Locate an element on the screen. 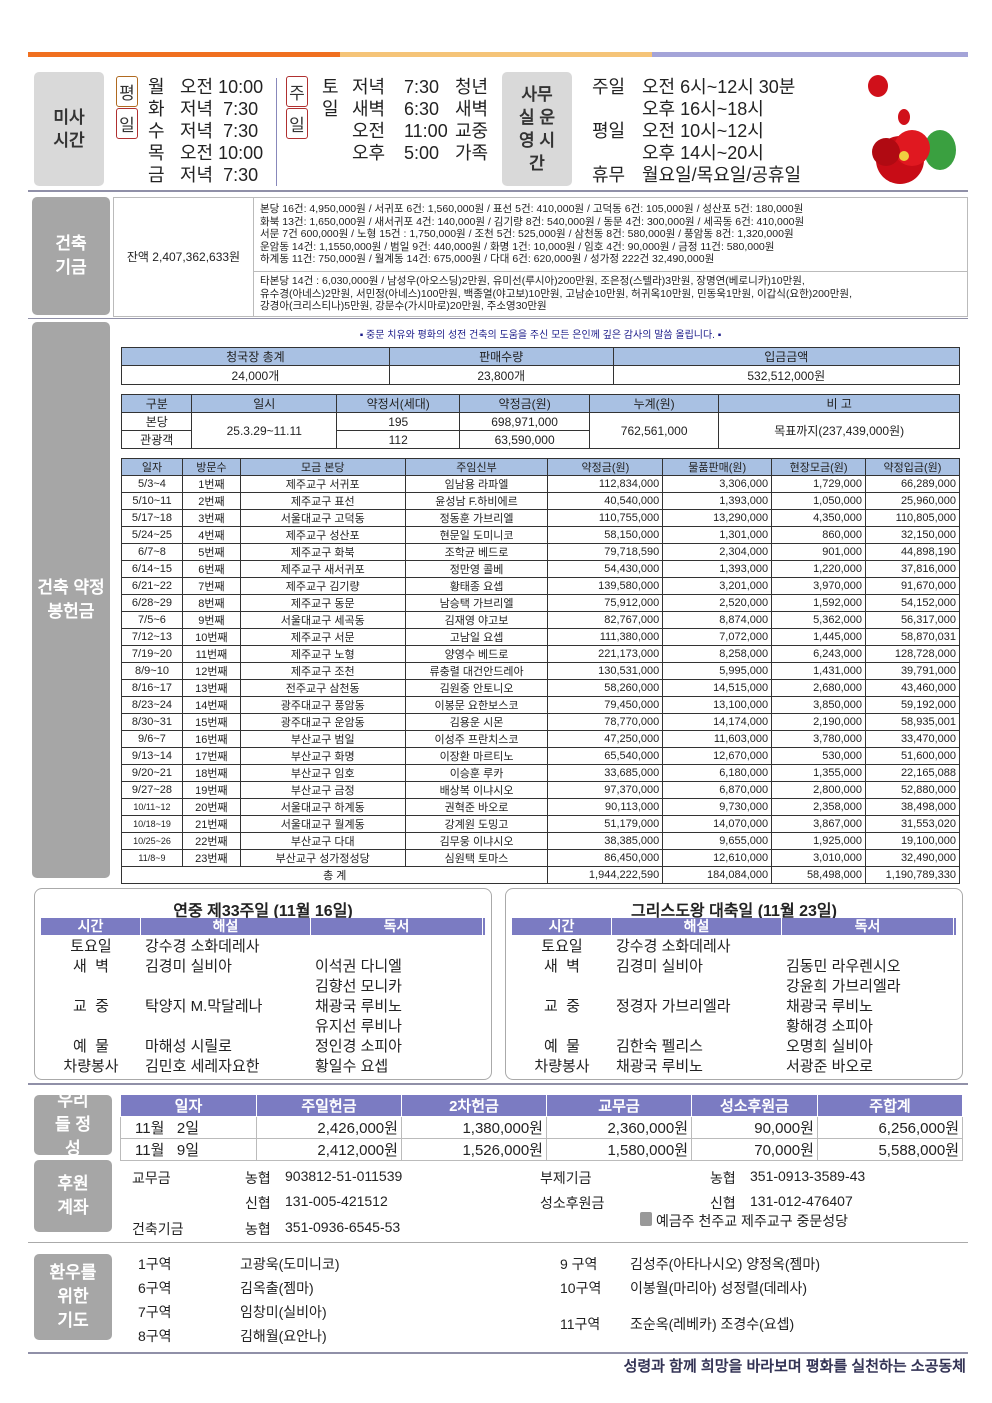 The width and height of the screenshot is (992, 1403). visit-cell: 8/23~24 is located at coordinates (152, 705).